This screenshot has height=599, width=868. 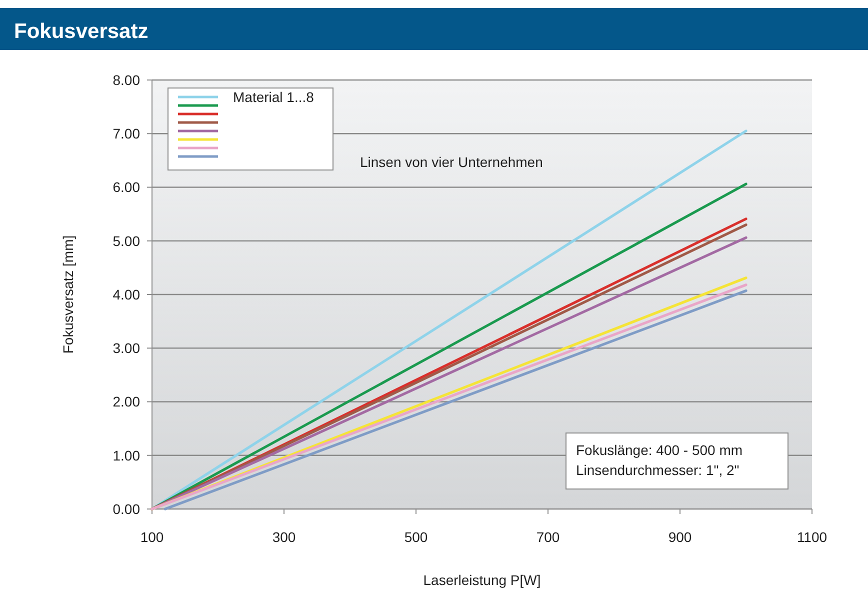 I want to click on x-tick-label: 300, so click(x=284, y=537).